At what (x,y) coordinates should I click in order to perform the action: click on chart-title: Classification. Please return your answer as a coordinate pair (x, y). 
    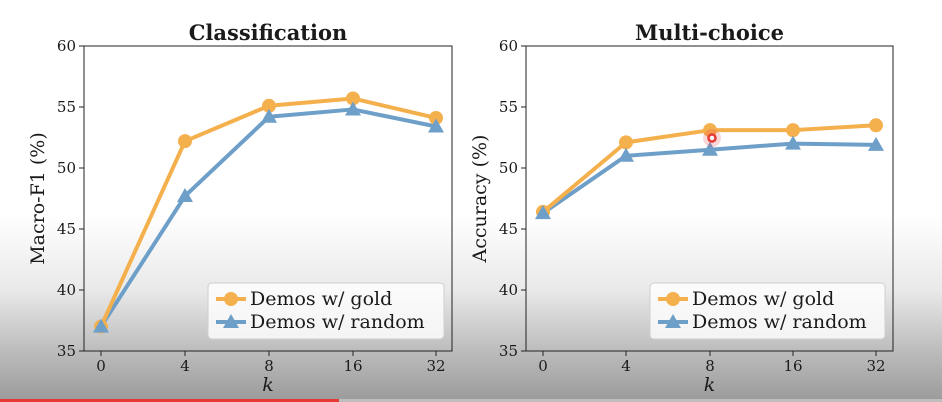
    Looking at the image, I should click on (268, 32).